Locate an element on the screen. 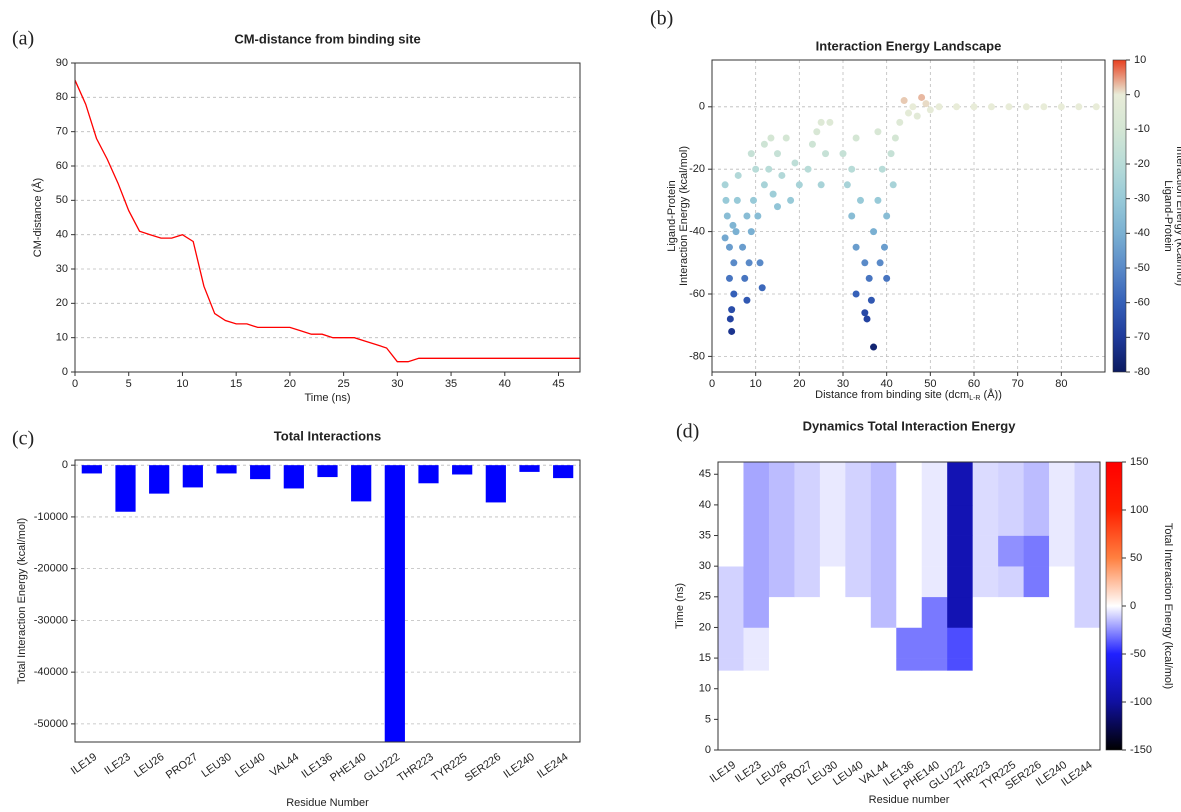  y-tick-label: 80 is located at coordinates (62, 97).